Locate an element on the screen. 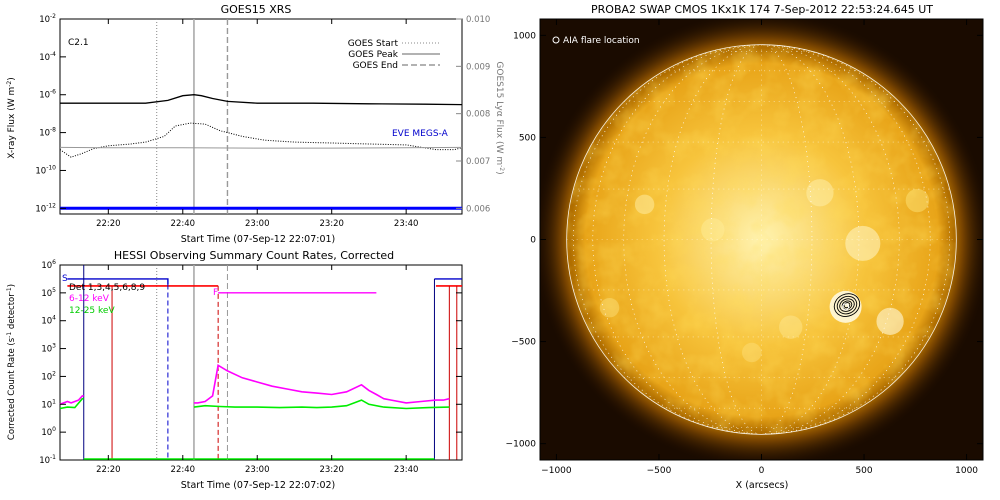  aia-flare-contours is located at coordinates (845, 306).